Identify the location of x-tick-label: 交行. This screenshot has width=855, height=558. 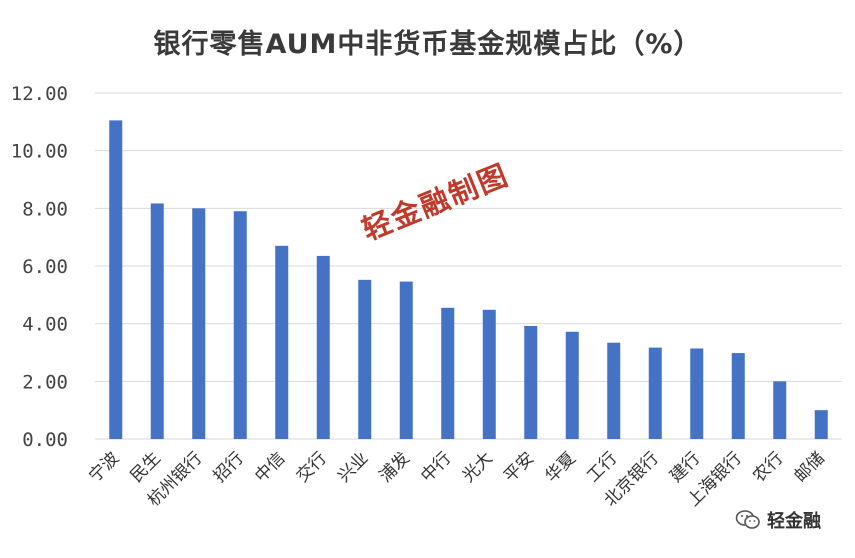
(312, 467).